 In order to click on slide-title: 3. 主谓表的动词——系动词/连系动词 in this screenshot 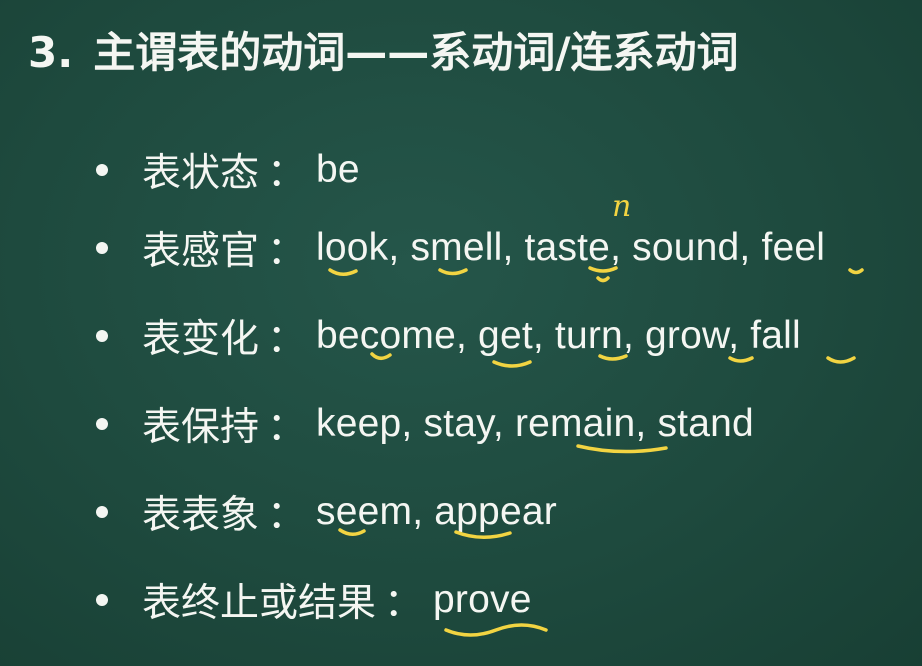, I will do `click(383, 53)`.